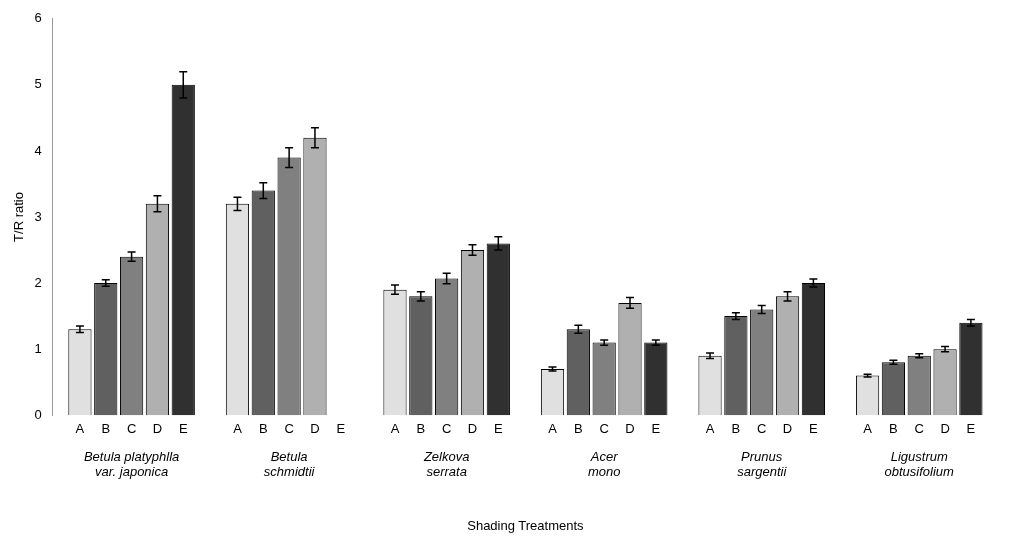  I want to click on series-label: E, so click(183, 429).